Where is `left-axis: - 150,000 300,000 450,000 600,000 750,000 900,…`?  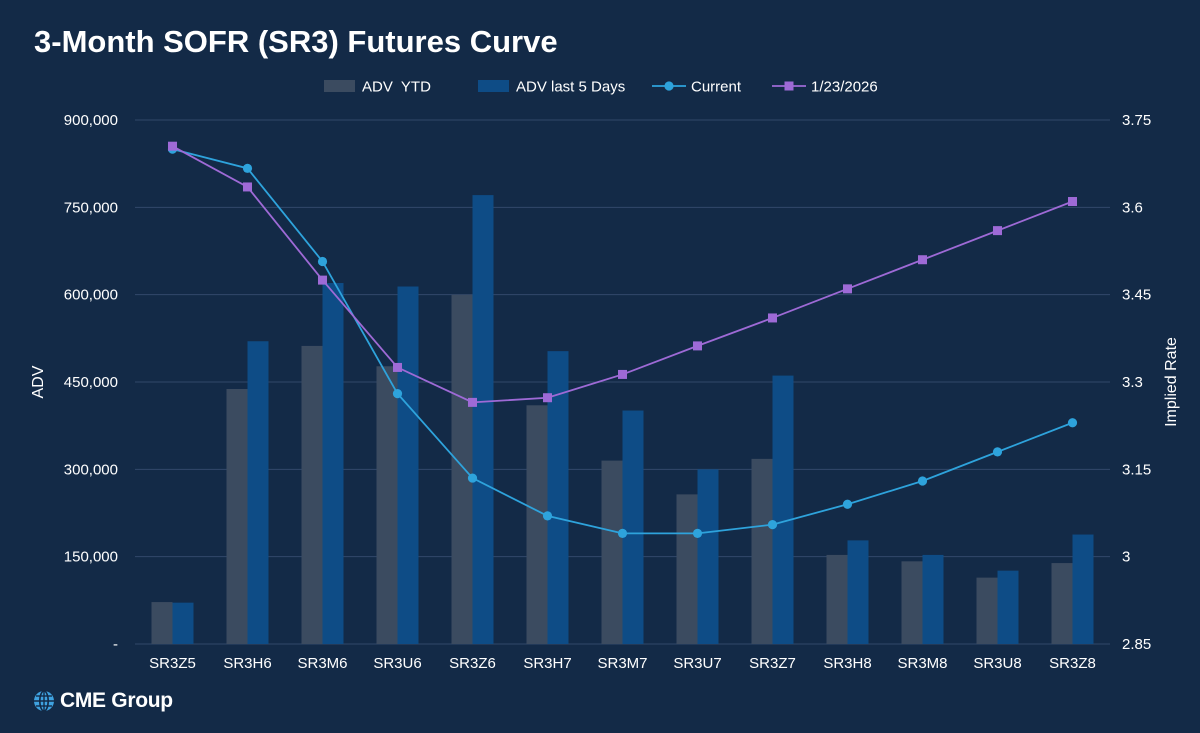
left-axis: - 150,000 300,000 450,000 600,000 750,000 900,… is located at coordinates (74, 382).